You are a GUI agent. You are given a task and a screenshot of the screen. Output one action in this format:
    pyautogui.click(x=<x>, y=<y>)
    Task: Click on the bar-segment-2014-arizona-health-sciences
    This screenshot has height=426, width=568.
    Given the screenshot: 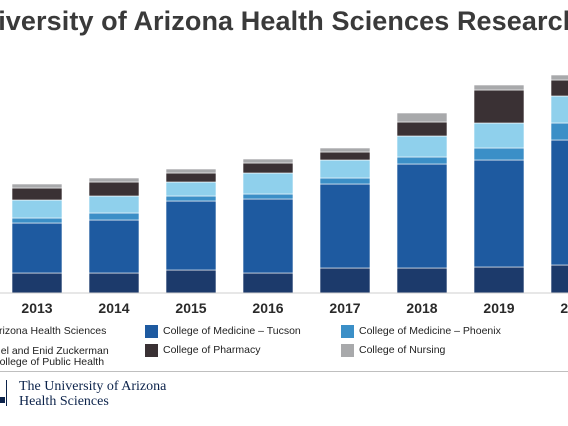 What is the action you would take?
    pyautogui.click(x=114, y=283)
    